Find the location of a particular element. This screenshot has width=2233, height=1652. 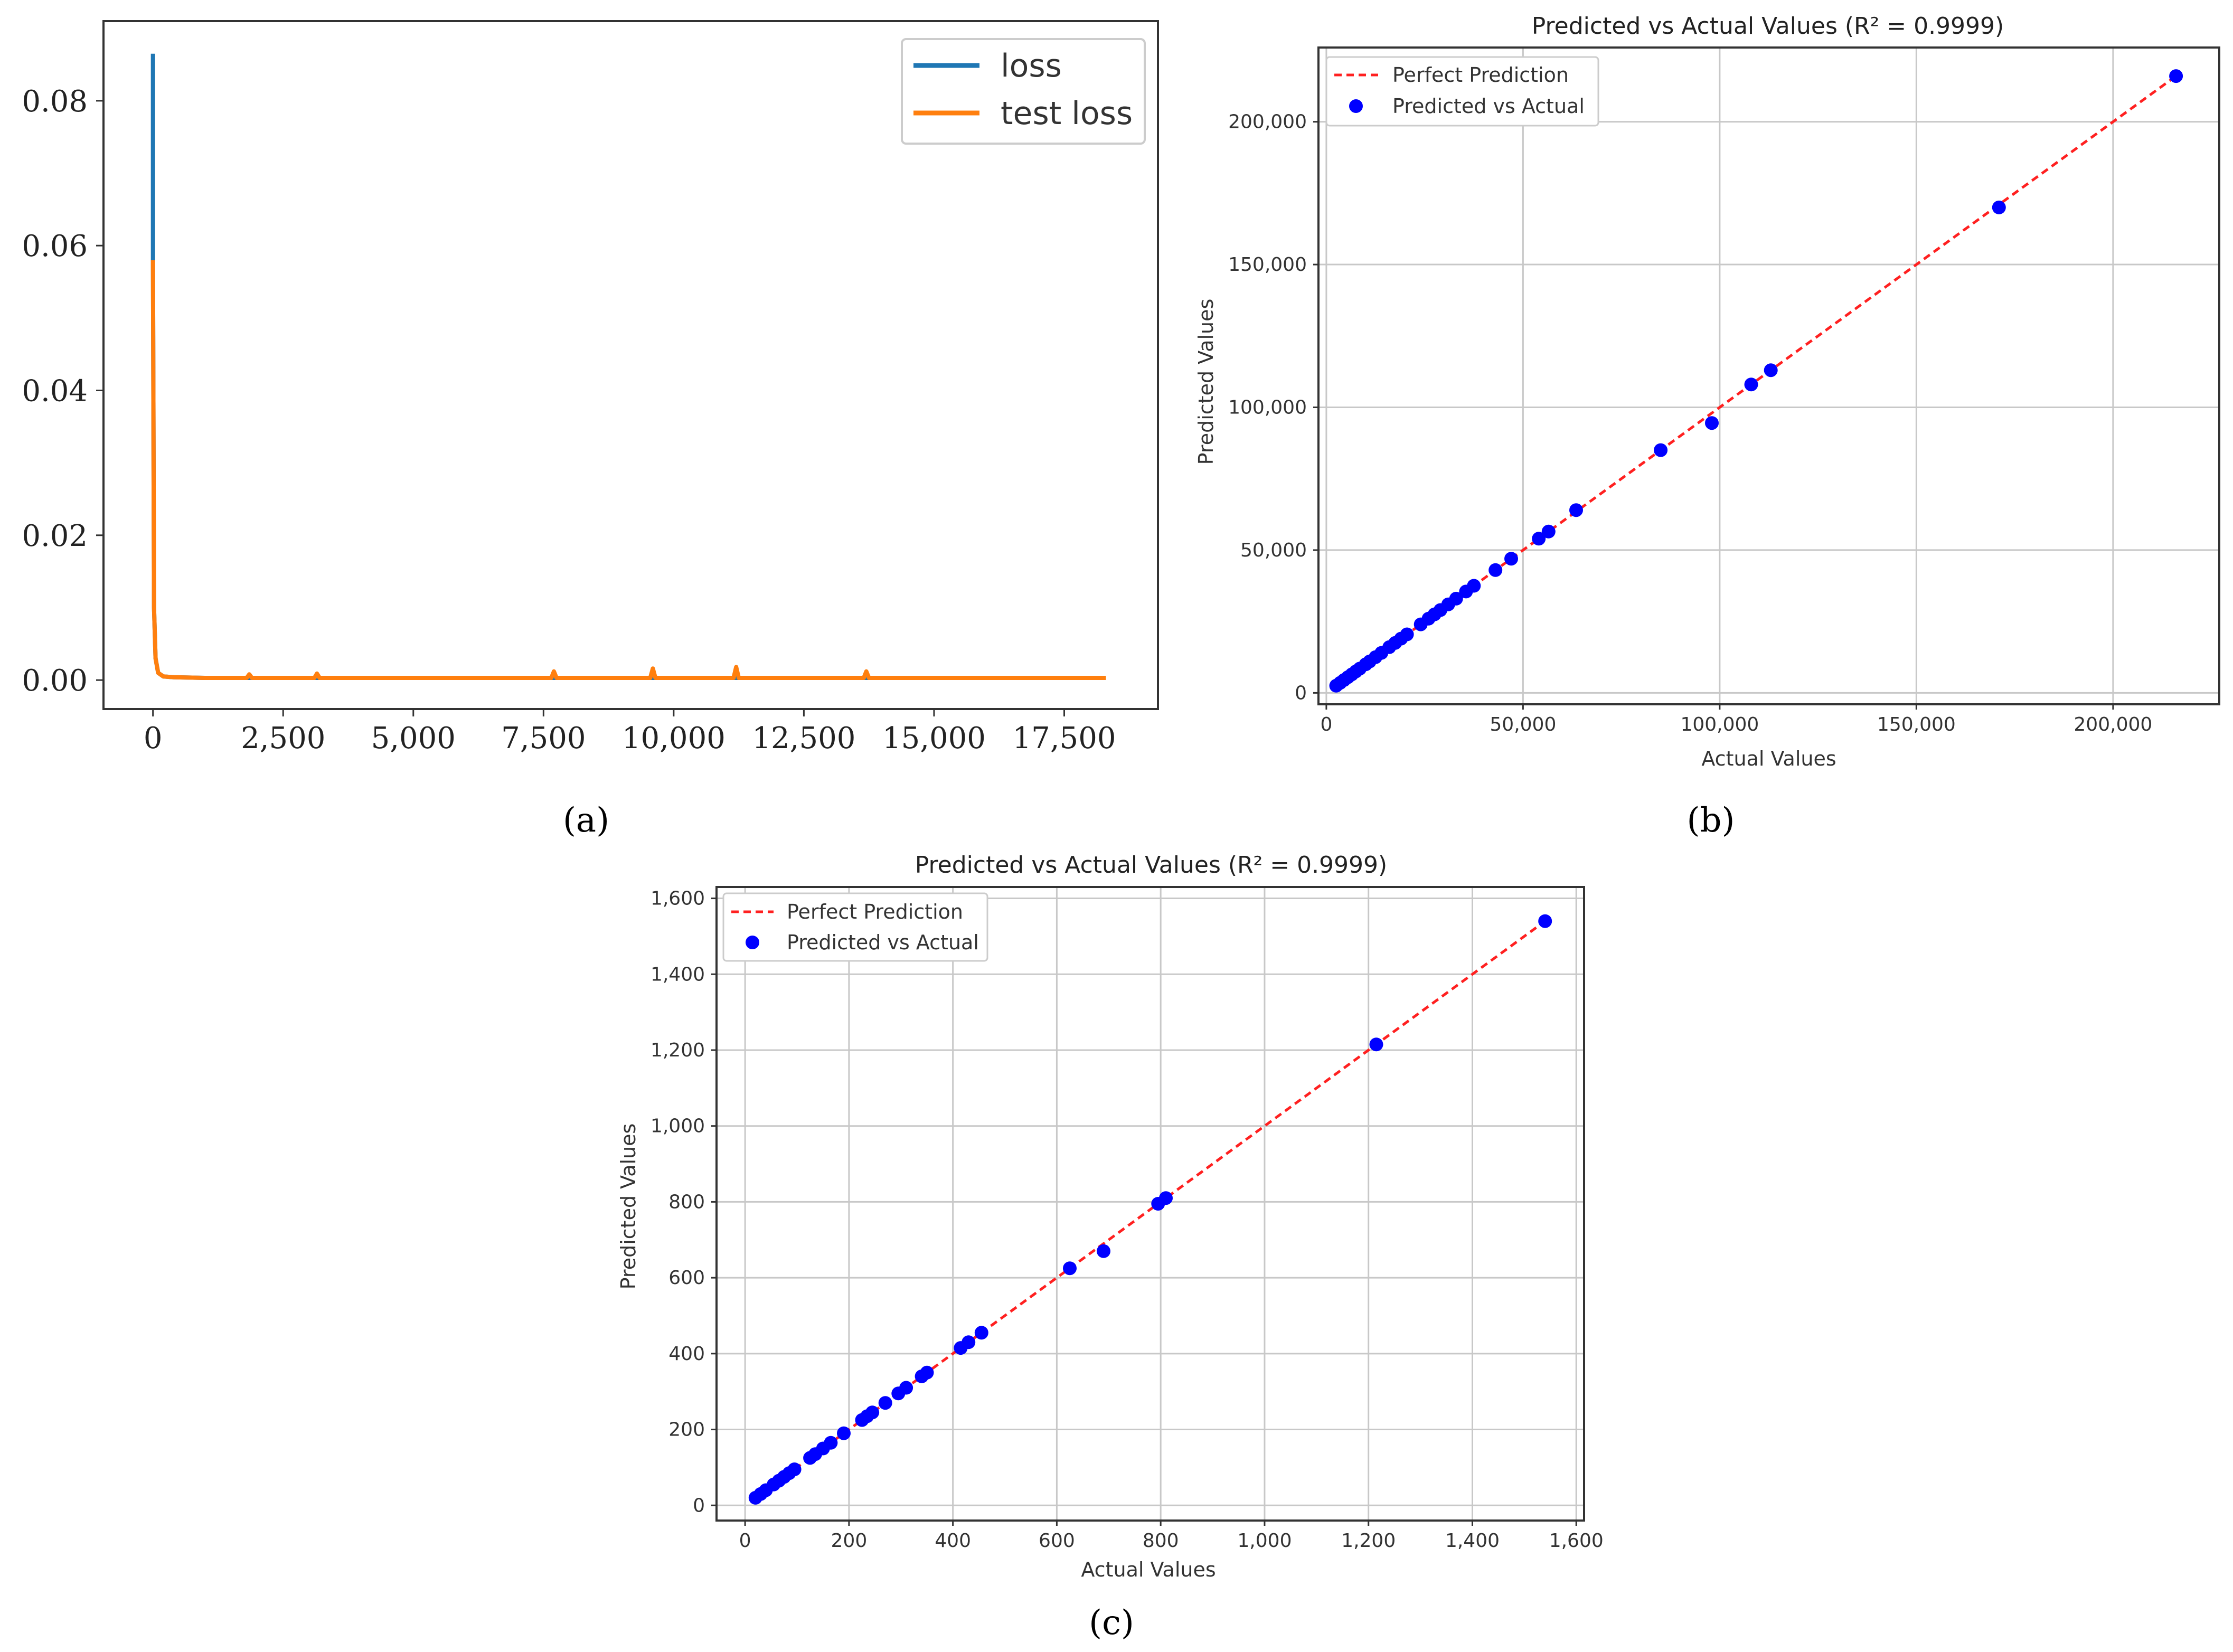

panel-b-xlabel: Actual Values is located at coordinates (1768, 758).